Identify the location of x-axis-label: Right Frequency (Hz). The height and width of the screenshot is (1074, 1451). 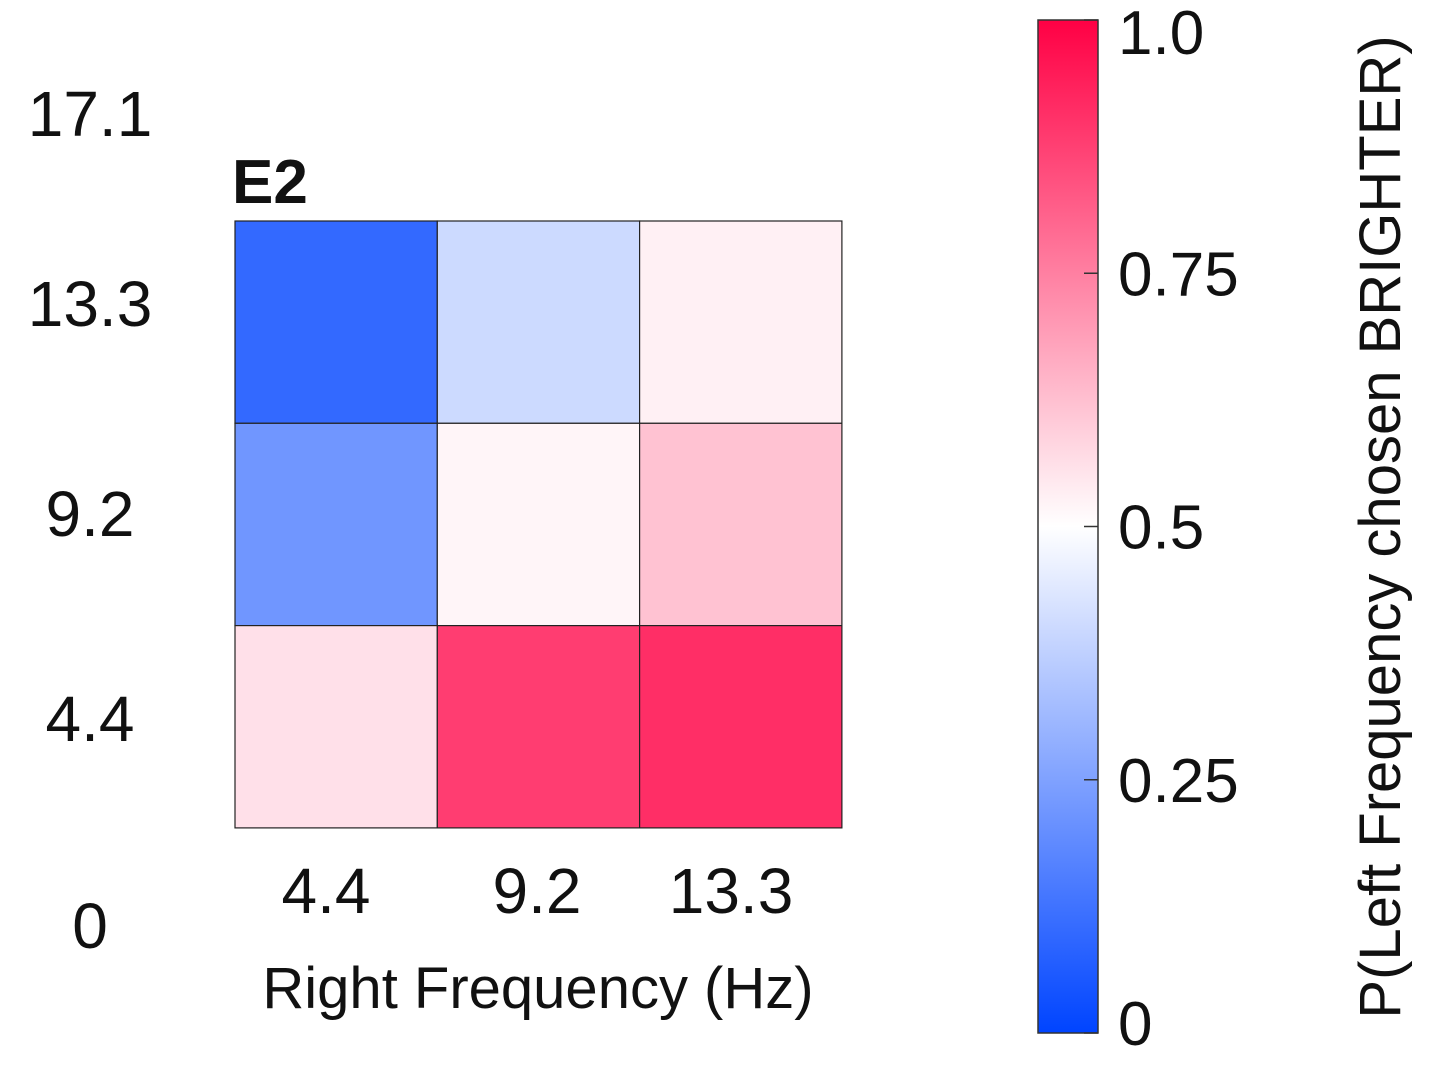
(537, 988).